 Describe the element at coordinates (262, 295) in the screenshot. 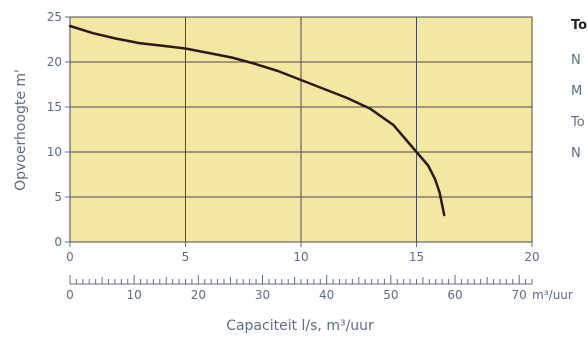

I see `secondary-tick-label: 30` at that location.